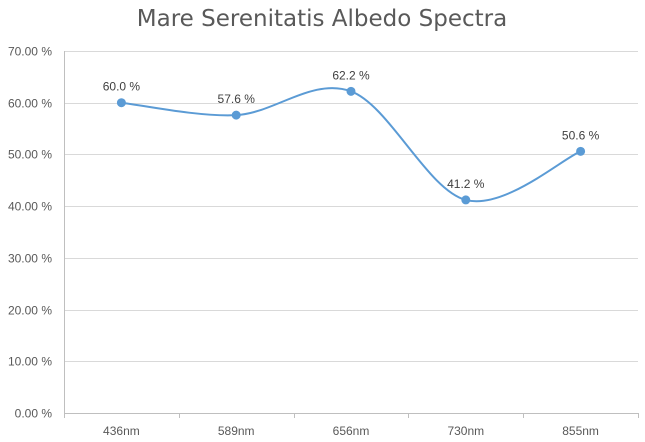 Image resolution: width=645 pixels, height=442 pixels. Describe the element at coordinates (237, 99) in the screenshot. I see `data-label: 57.6 %` at that location.